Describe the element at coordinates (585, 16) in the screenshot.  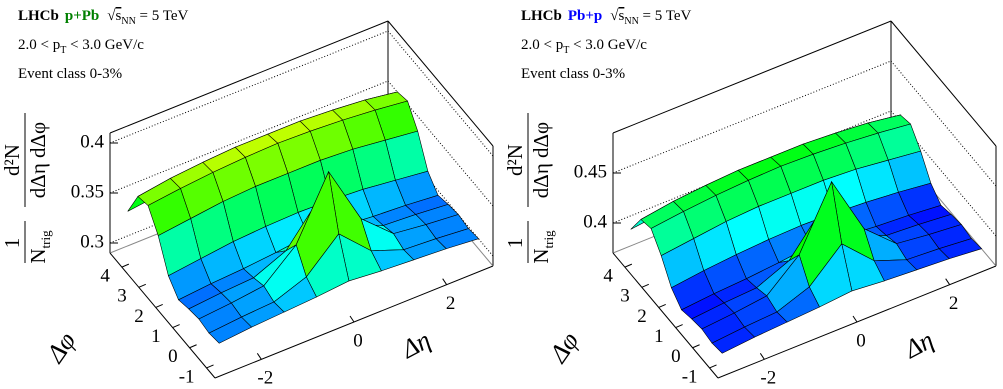
I see `system: Pb+p` at that location.